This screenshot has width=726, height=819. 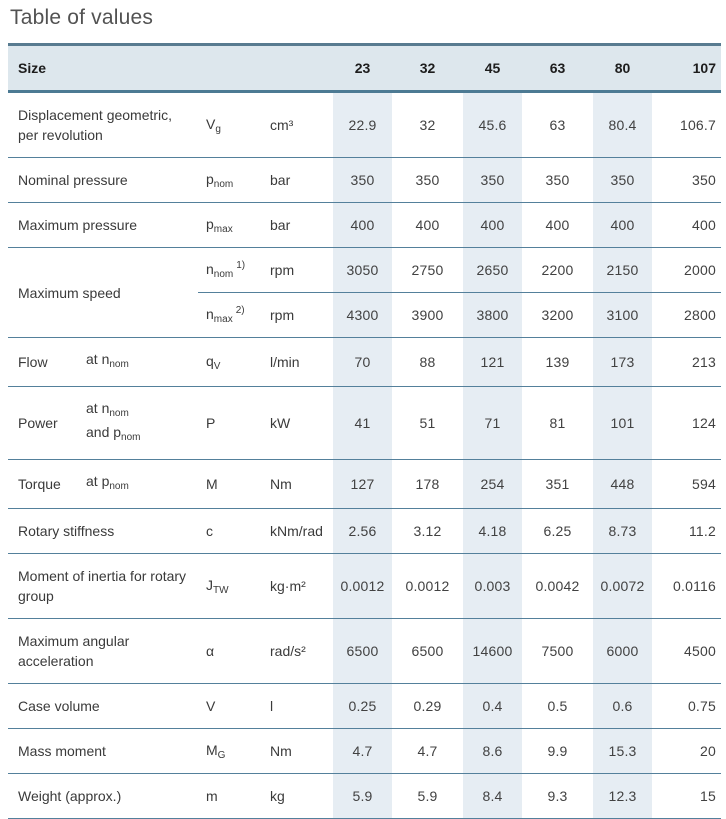 I want to click on value-cell: 3200, so click(x=557, y=315).